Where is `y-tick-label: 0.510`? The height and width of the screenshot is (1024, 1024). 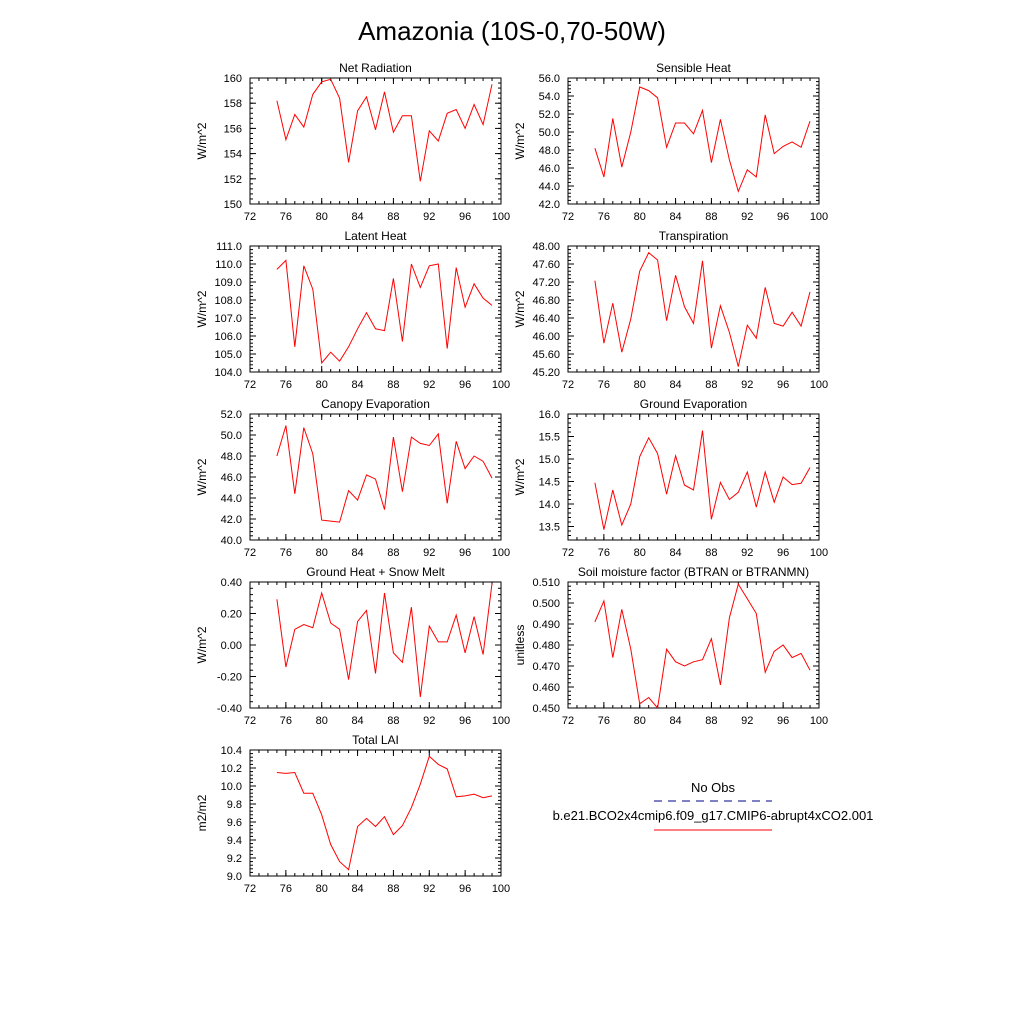
y-tick-label: 0.510 is located at coordinates (546, 583).